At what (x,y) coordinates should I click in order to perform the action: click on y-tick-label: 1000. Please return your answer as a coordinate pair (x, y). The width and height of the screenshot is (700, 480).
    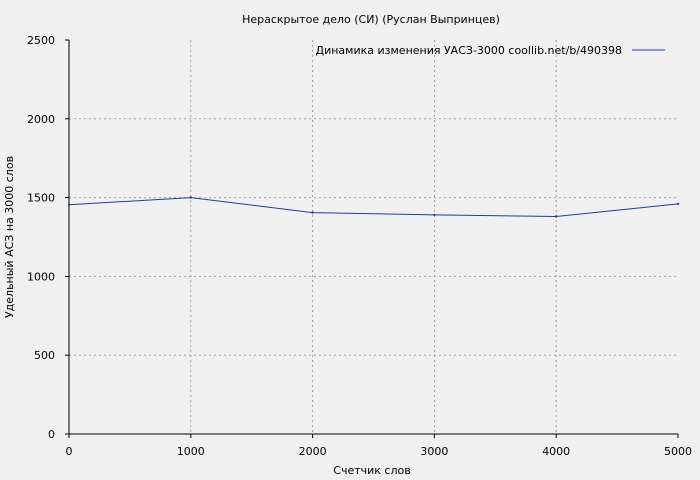
    Looking at the image, I should click on (41, 276).